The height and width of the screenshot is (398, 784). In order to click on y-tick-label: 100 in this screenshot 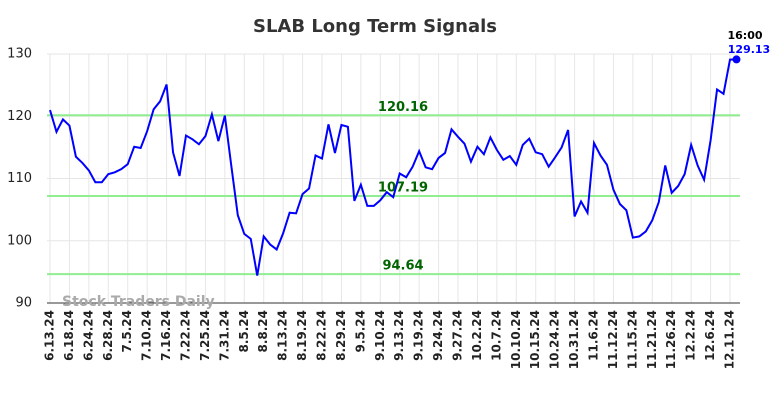, I will do `click(19, 240)`.